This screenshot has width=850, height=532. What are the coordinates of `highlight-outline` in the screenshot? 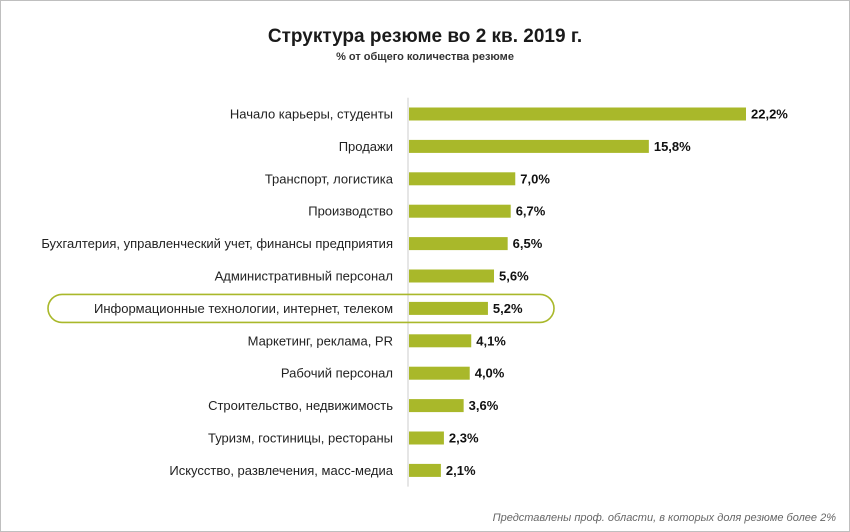 It's located at (301, 308).